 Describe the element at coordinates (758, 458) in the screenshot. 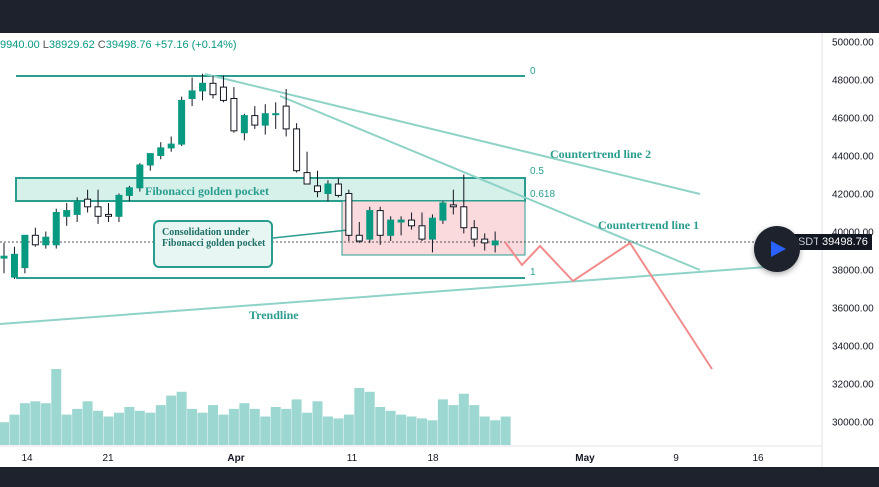

I see `x-tick-label: 16` at that location.